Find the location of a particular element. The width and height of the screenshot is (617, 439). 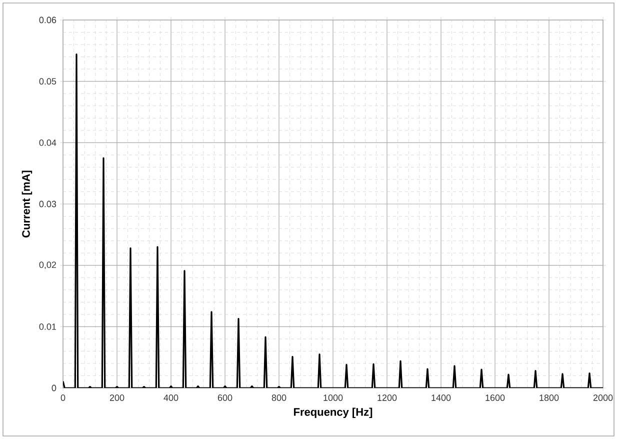

x-tick-label: 400 is located at coordinates (171, 397).